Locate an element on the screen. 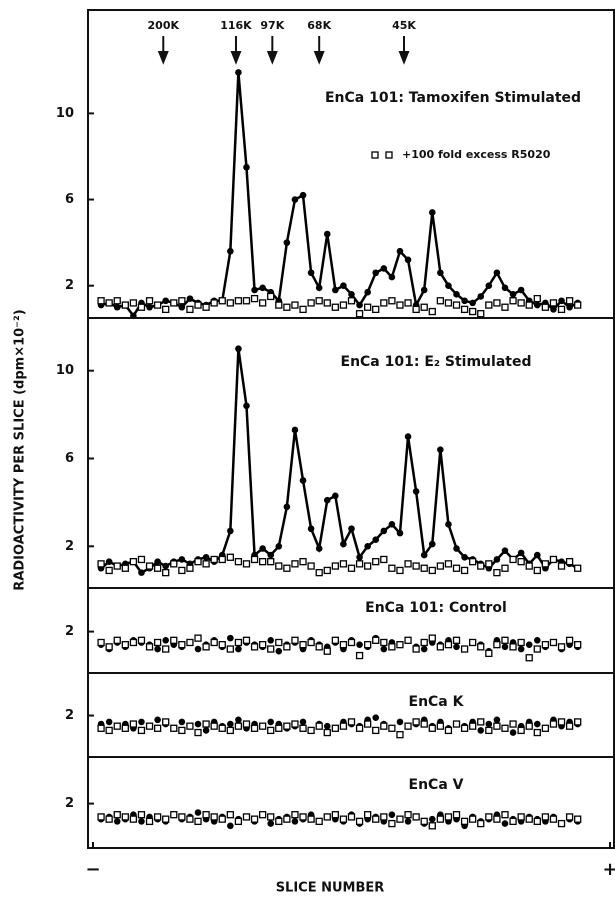 This screenshot has height=906, width=615. mw-marker-arrow is located at coordinates (272, 50).